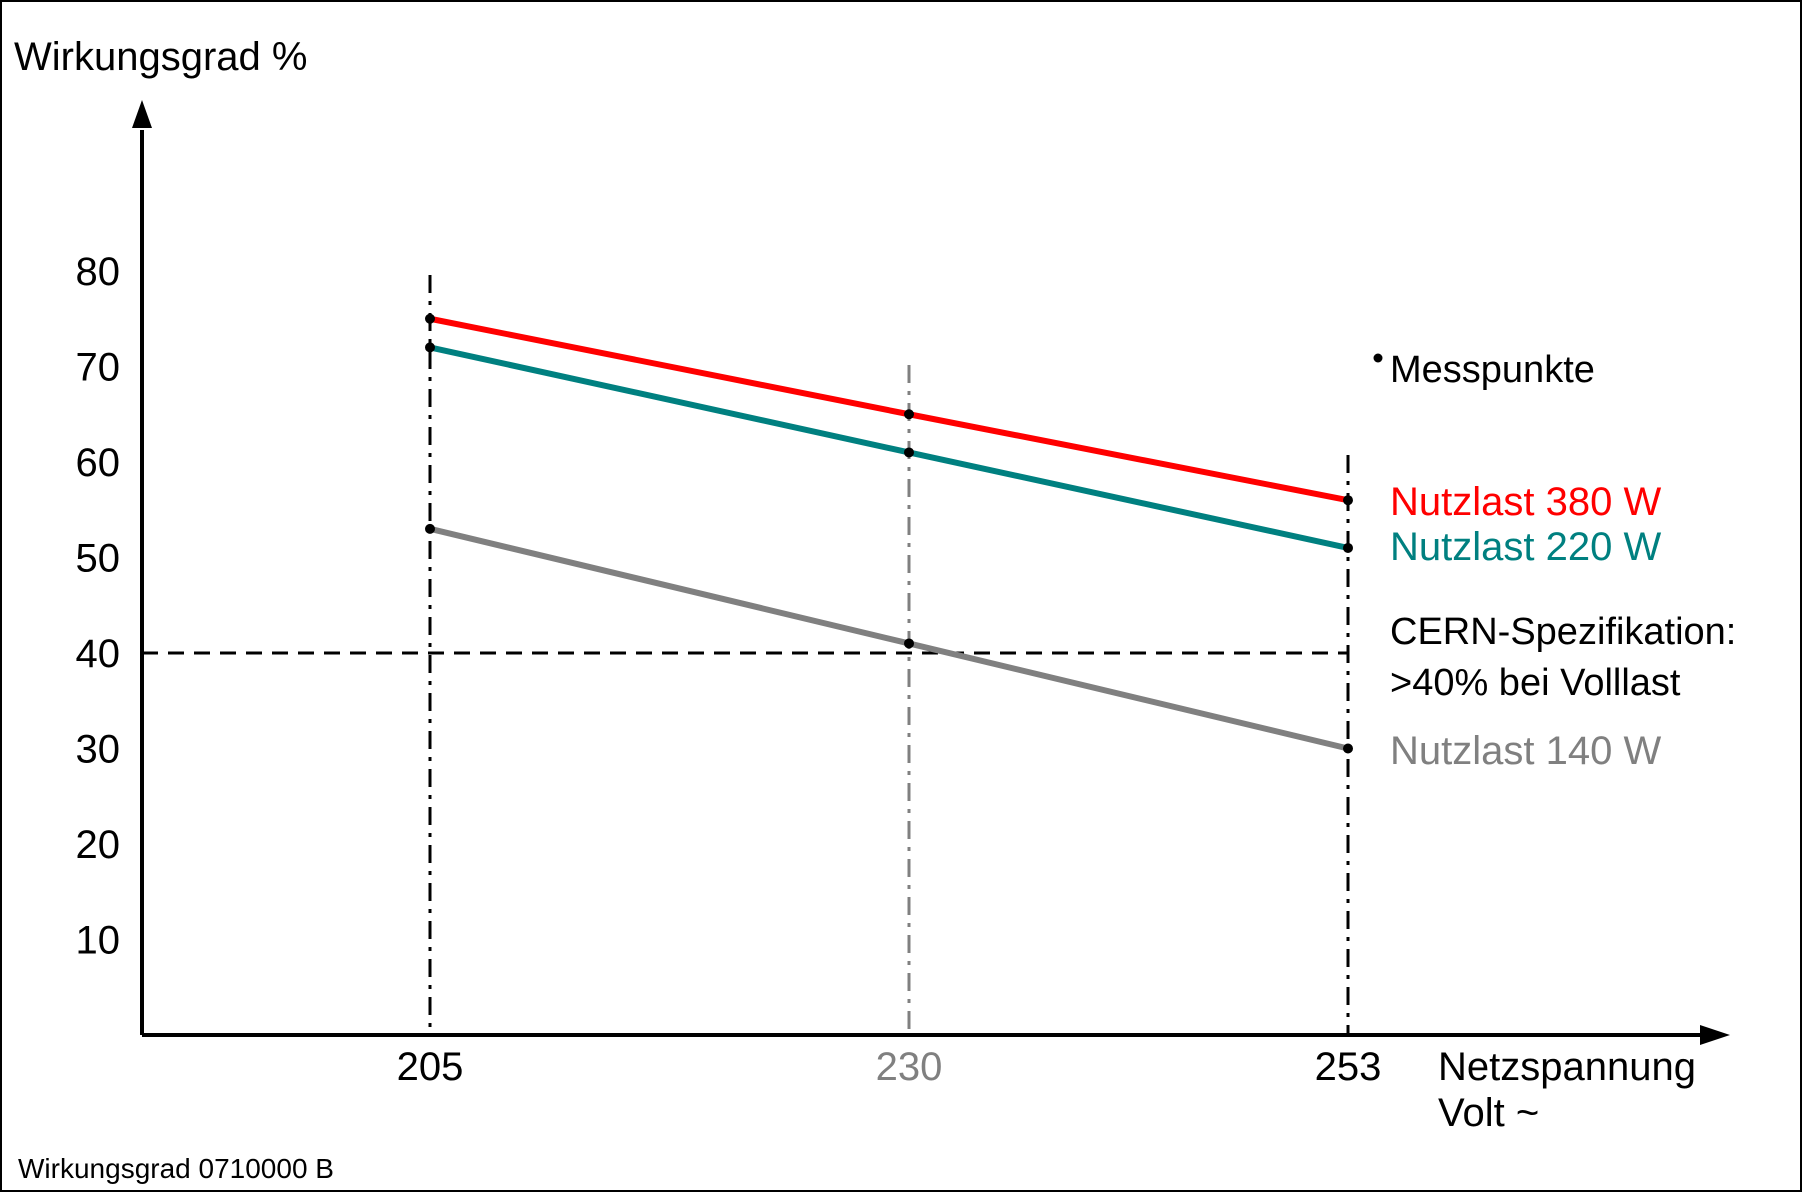 The image size is (1802, 1192). I want to click on legend-entry-1: Nutzlast 380 W, so click(1525, 502).